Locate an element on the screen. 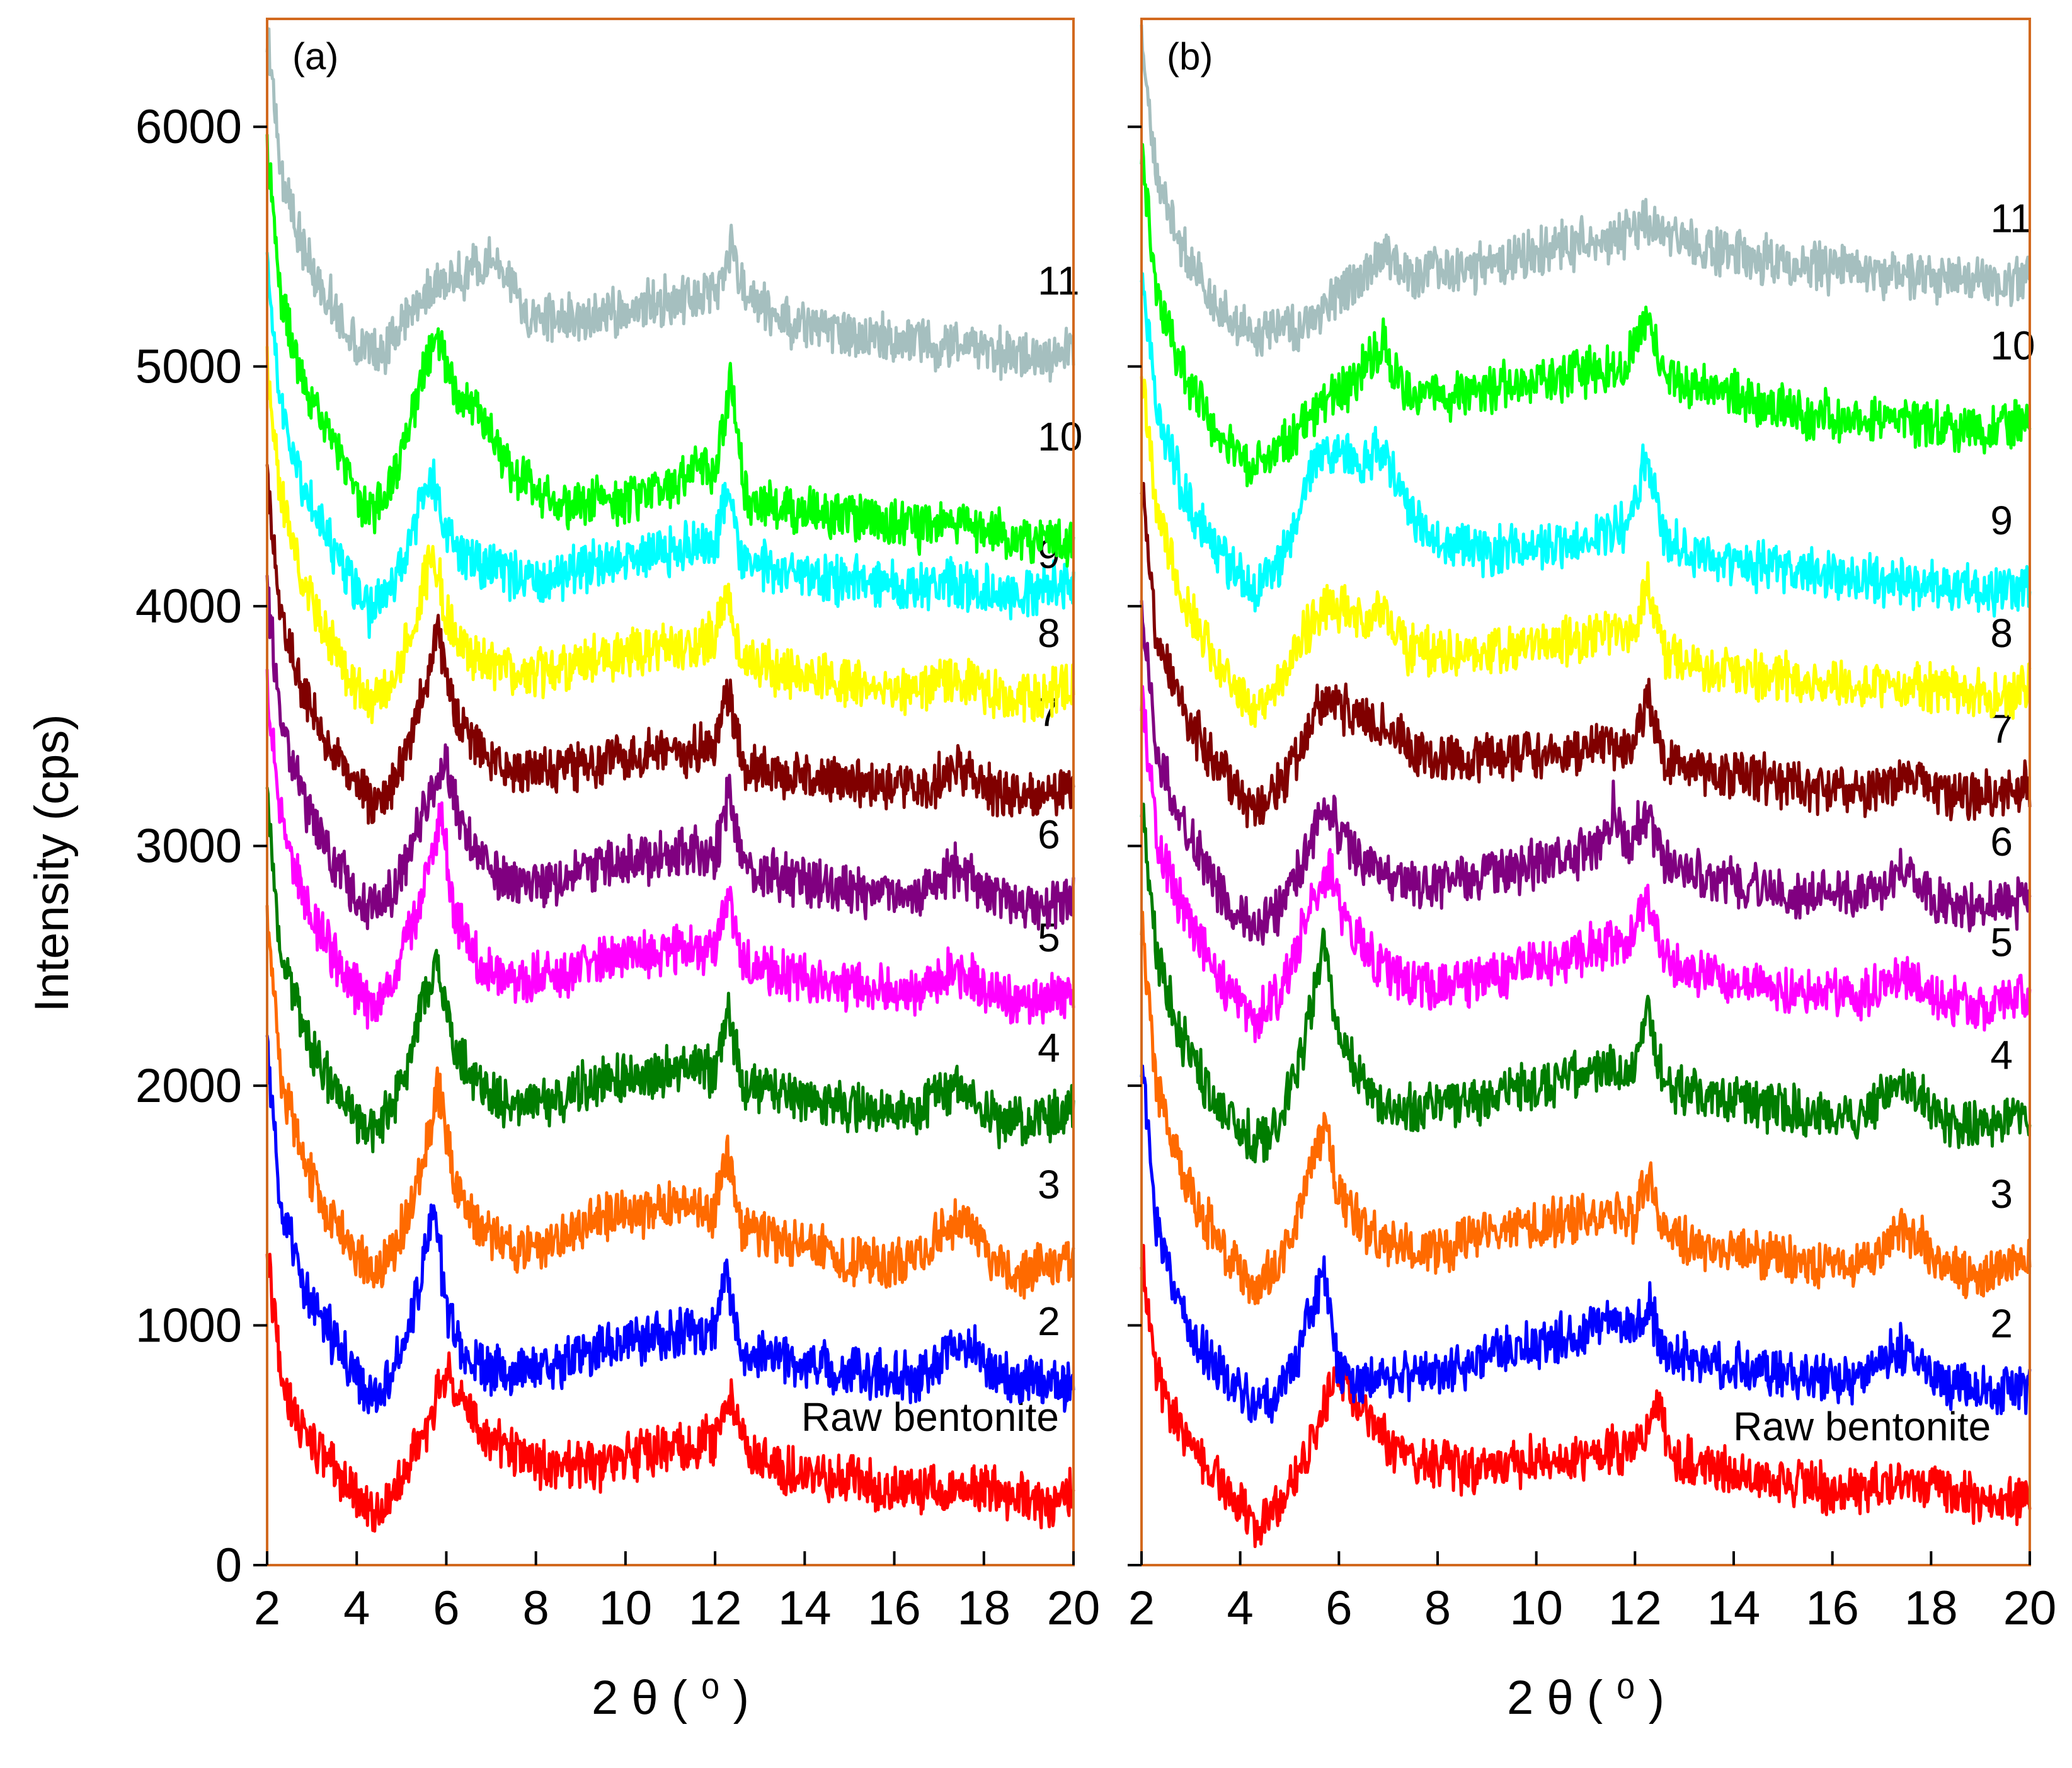  curve-label-b-4: 4 is located at coordinates (2001, 1054).